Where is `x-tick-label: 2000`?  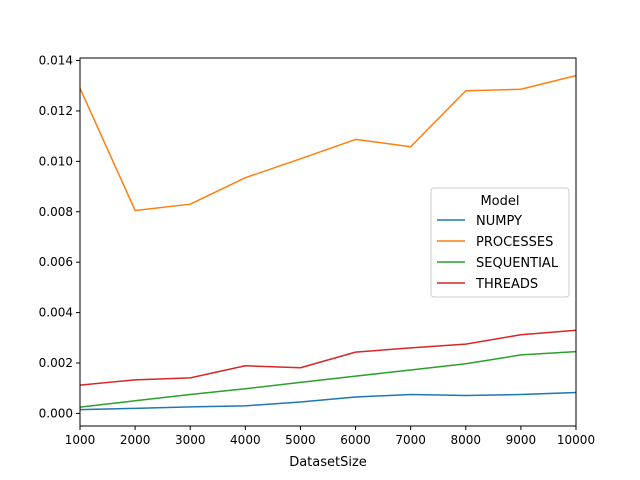
x-tick-label: 2000 is located at coordinates (135, 440).